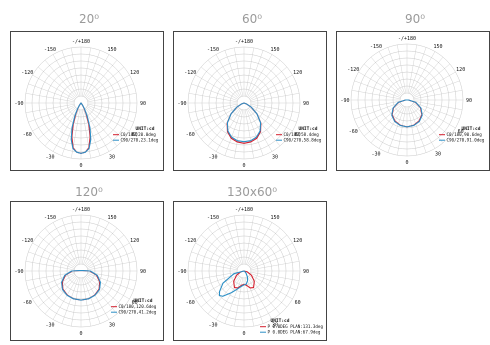 This screenshot has height=345, width=490. What do you see at coordinates (466, 140) in the screenshot?
I see `legend-entry: C90/270,91.0deg` at bounding box center [466, 140].